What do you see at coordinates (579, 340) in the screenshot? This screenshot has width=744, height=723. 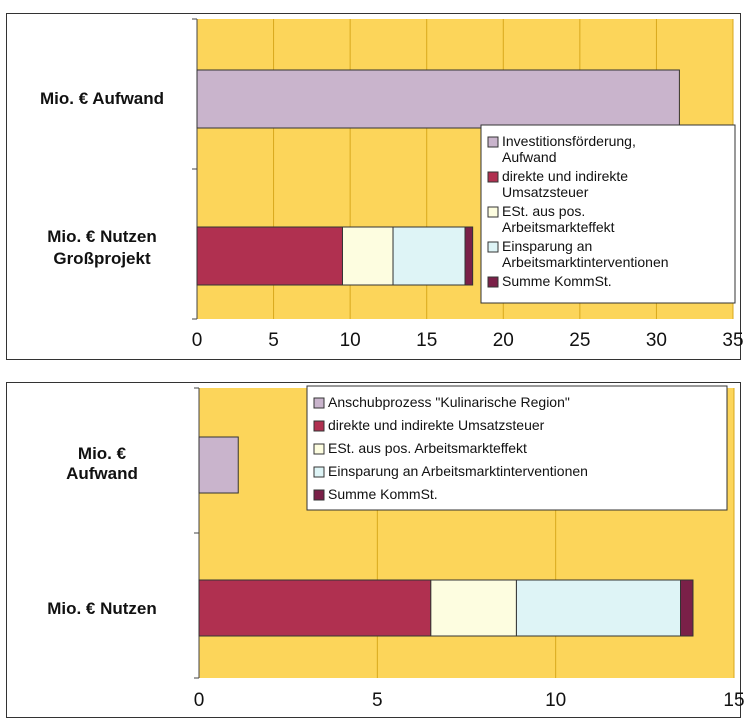 I see `chart-1-tick-label: 25` at bounding box center [579, 340].